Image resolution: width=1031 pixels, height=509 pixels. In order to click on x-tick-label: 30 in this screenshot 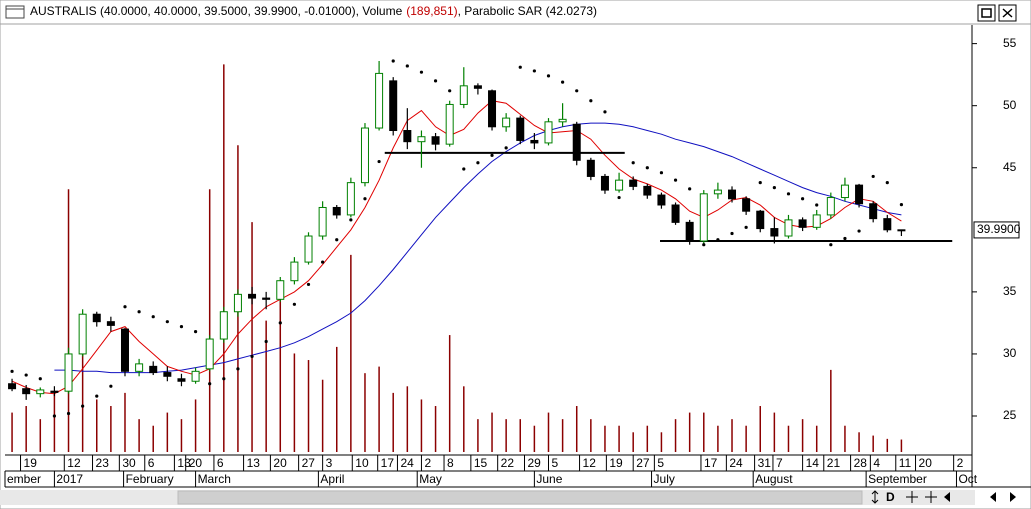, I will do `click(129, 463)`.